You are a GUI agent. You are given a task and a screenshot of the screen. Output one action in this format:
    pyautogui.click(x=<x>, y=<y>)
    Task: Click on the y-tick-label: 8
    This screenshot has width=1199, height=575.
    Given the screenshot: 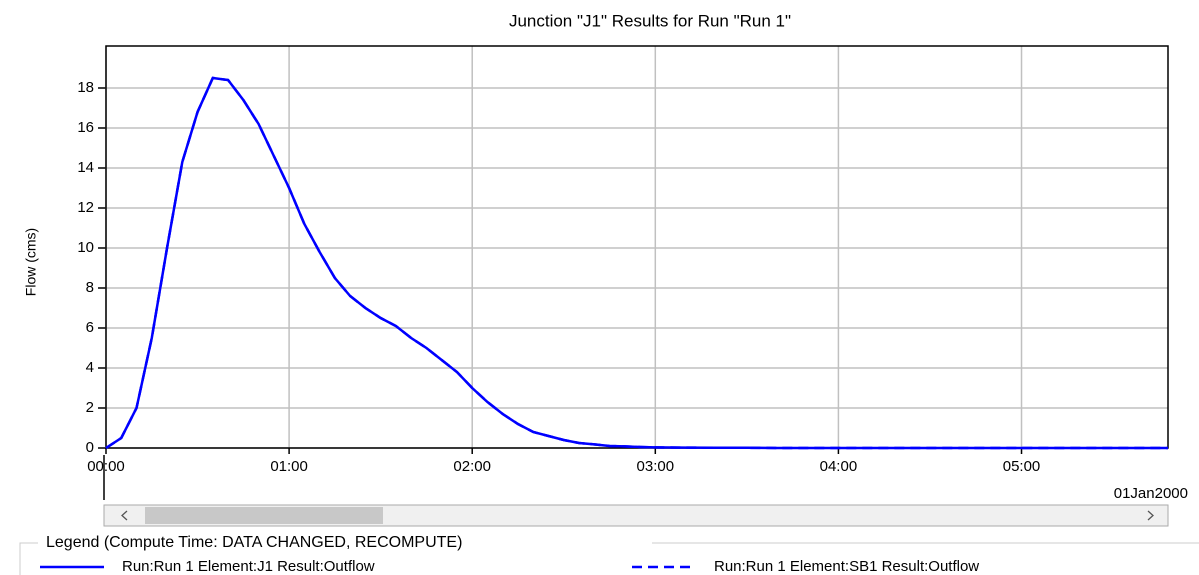 What is the action you would take?
    pyautogui.click(x=90, y=287)
    